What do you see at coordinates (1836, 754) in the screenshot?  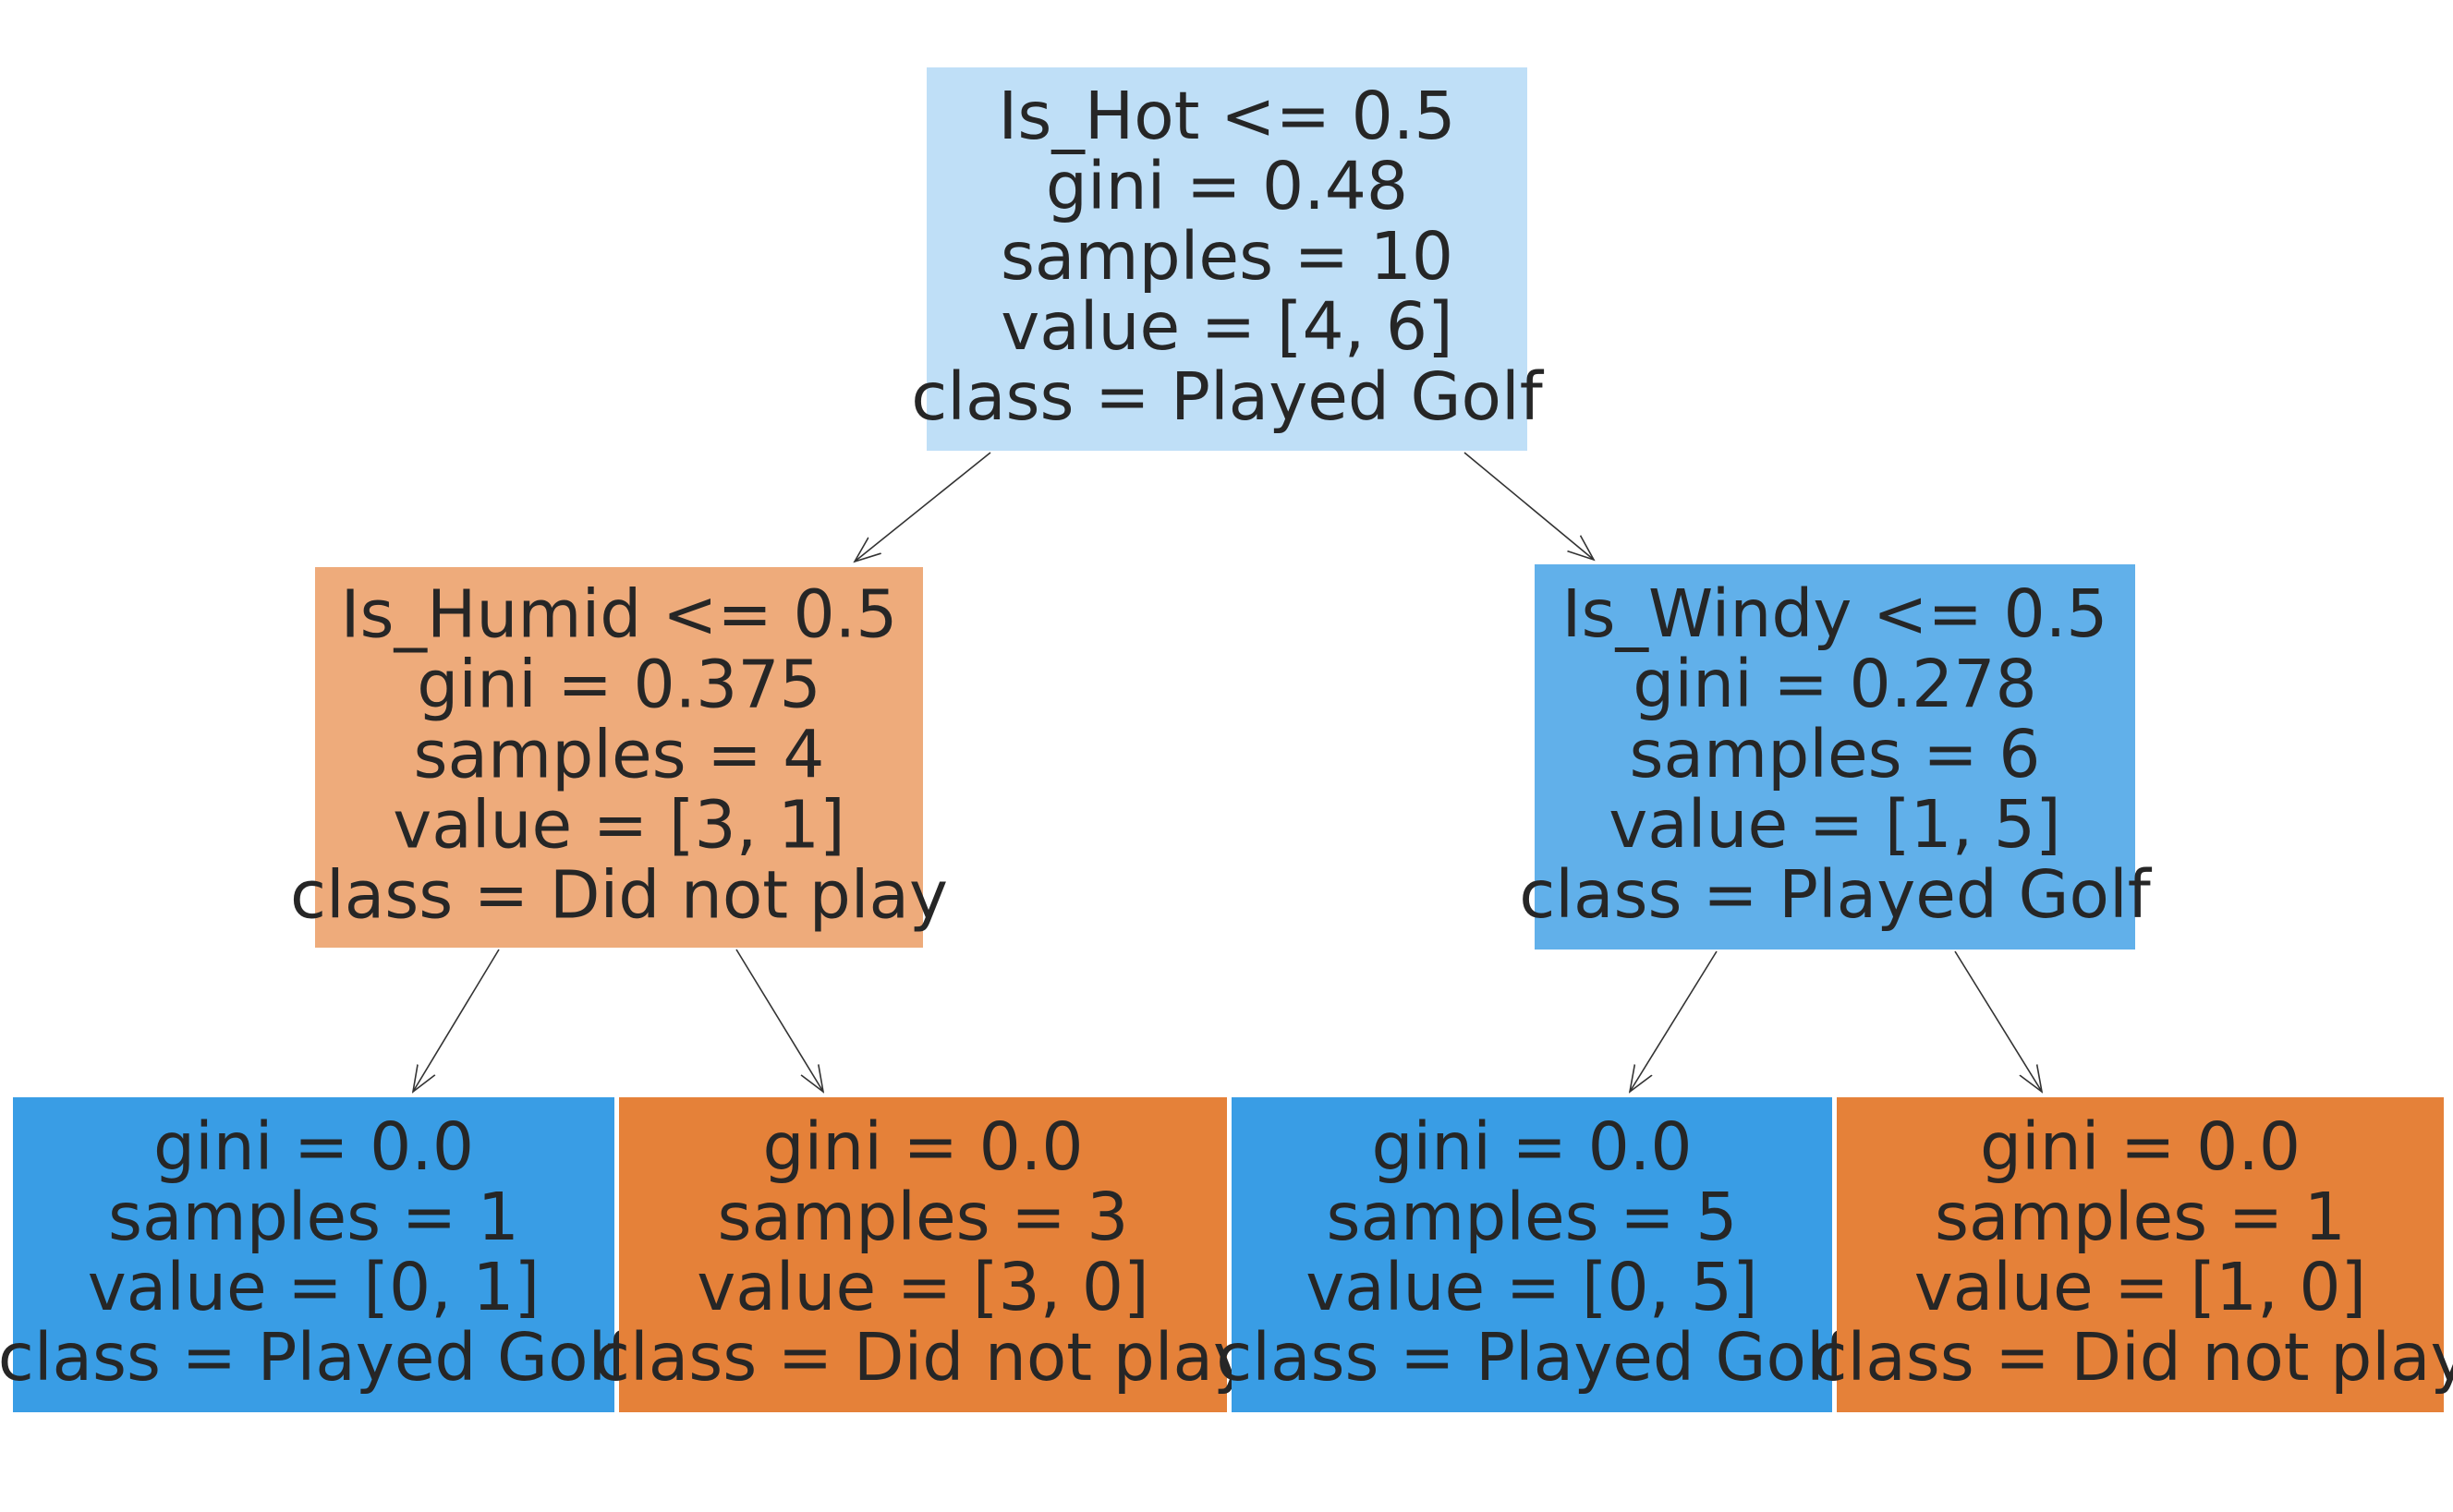 I see `node-text-line: samples = 6` at bounding box center [1836, 754].